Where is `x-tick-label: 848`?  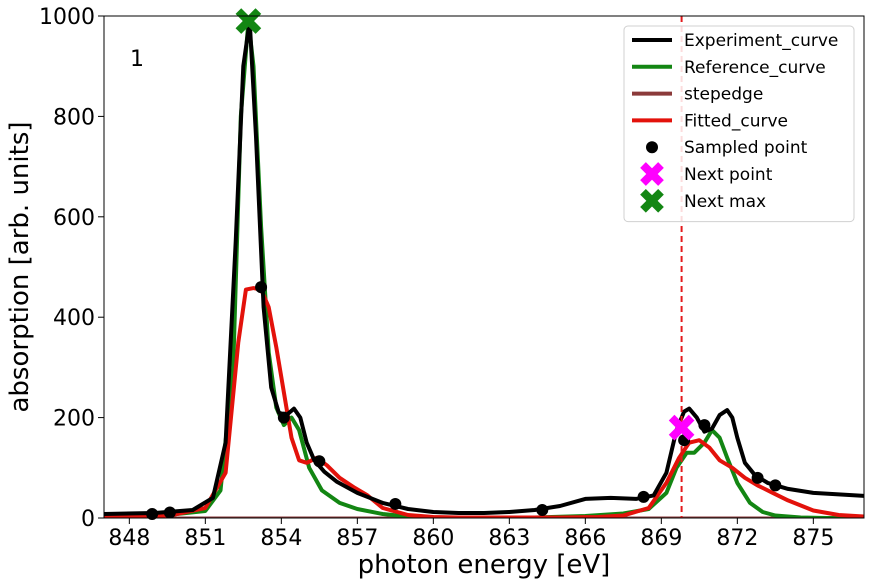
x-tick-label: 848 is located at coordinates (129, 538).